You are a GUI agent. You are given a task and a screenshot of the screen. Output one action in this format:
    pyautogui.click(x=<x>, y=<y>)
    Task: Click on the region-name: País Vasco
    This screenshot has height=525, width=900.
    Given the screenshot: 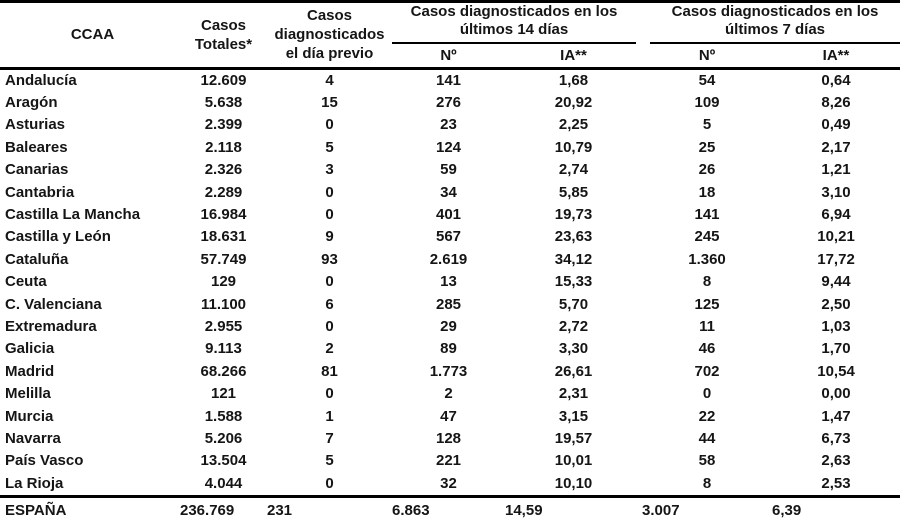 What is the action you would take?
    pyautogui.click(x=44, y=461)
    